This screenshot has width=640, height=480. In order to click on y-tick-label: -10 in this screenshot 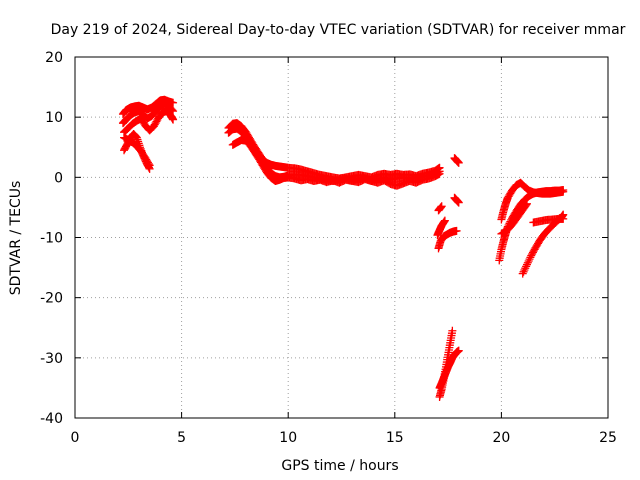, I will do `click(51, 239)`.